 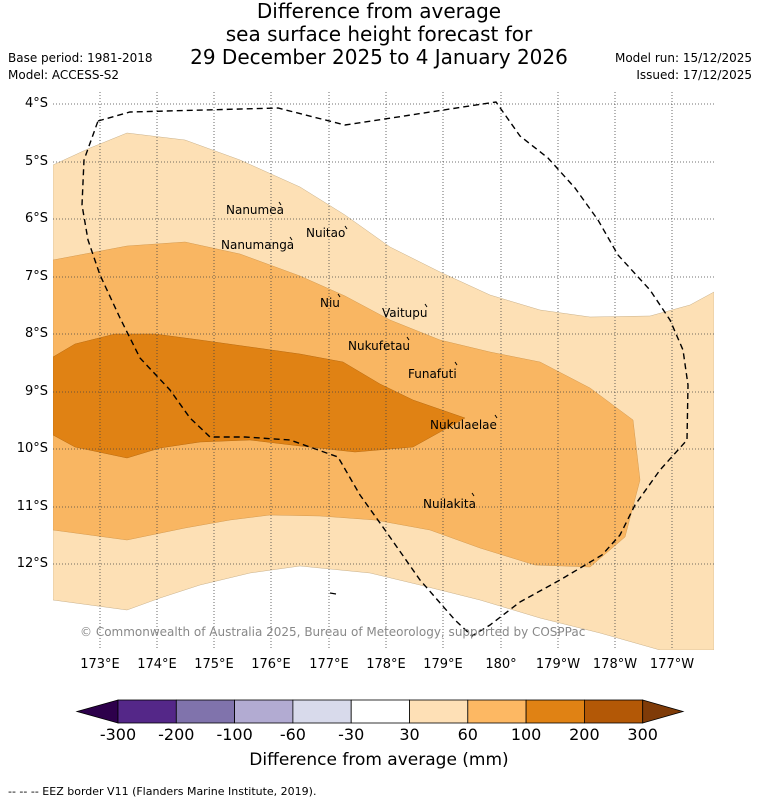 What do you see at coordinates (330, 303) in the screenshot?
I see `place-label-niu: Niu` at bounding box center [330, 303].